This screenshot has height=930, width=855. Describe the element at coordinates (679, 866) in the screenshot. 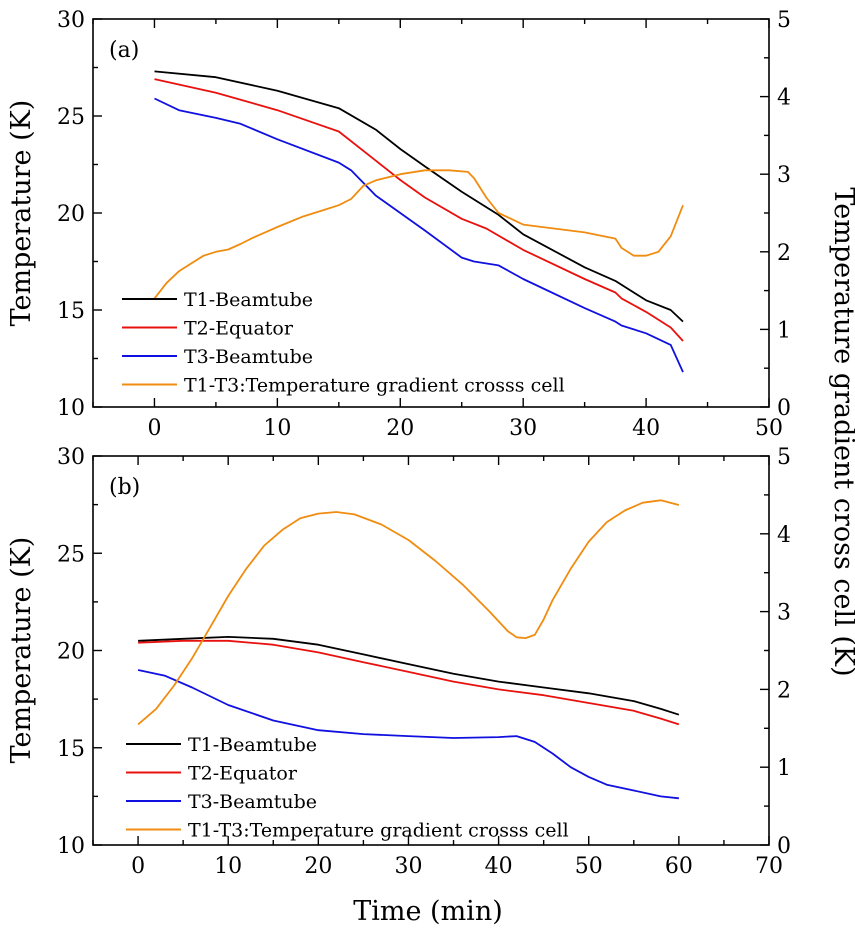

I see `x-tick-label: 60` at that location.